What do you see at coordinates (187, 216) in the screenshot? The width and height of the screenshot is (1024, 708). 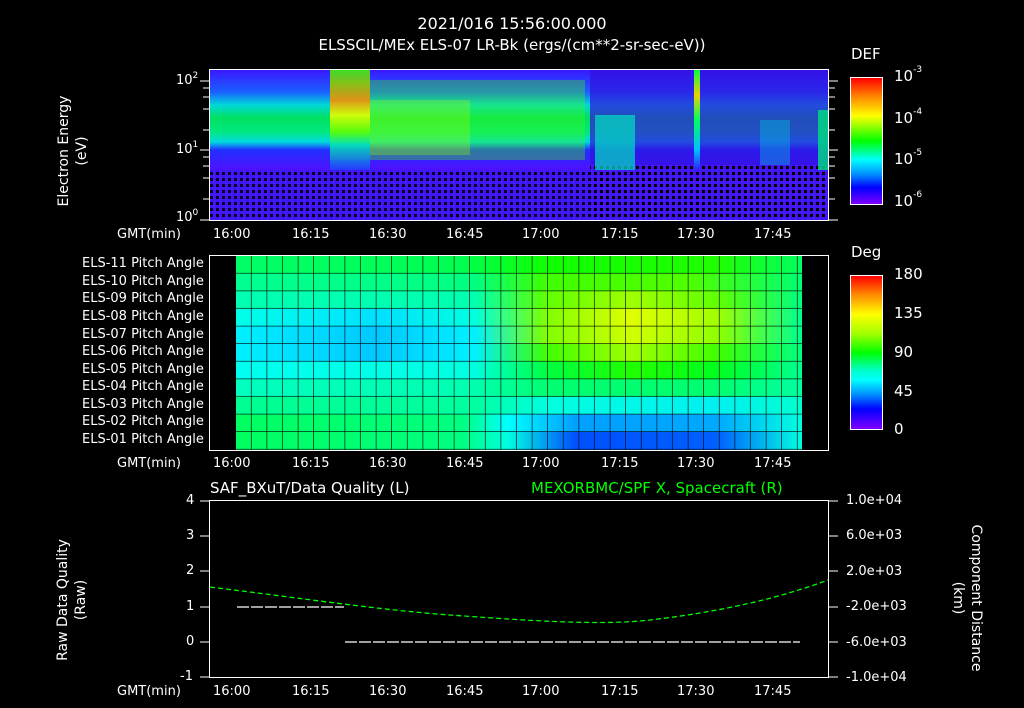 I see `energy-tick-1: 10⁰` at bounding box center [187, 216].